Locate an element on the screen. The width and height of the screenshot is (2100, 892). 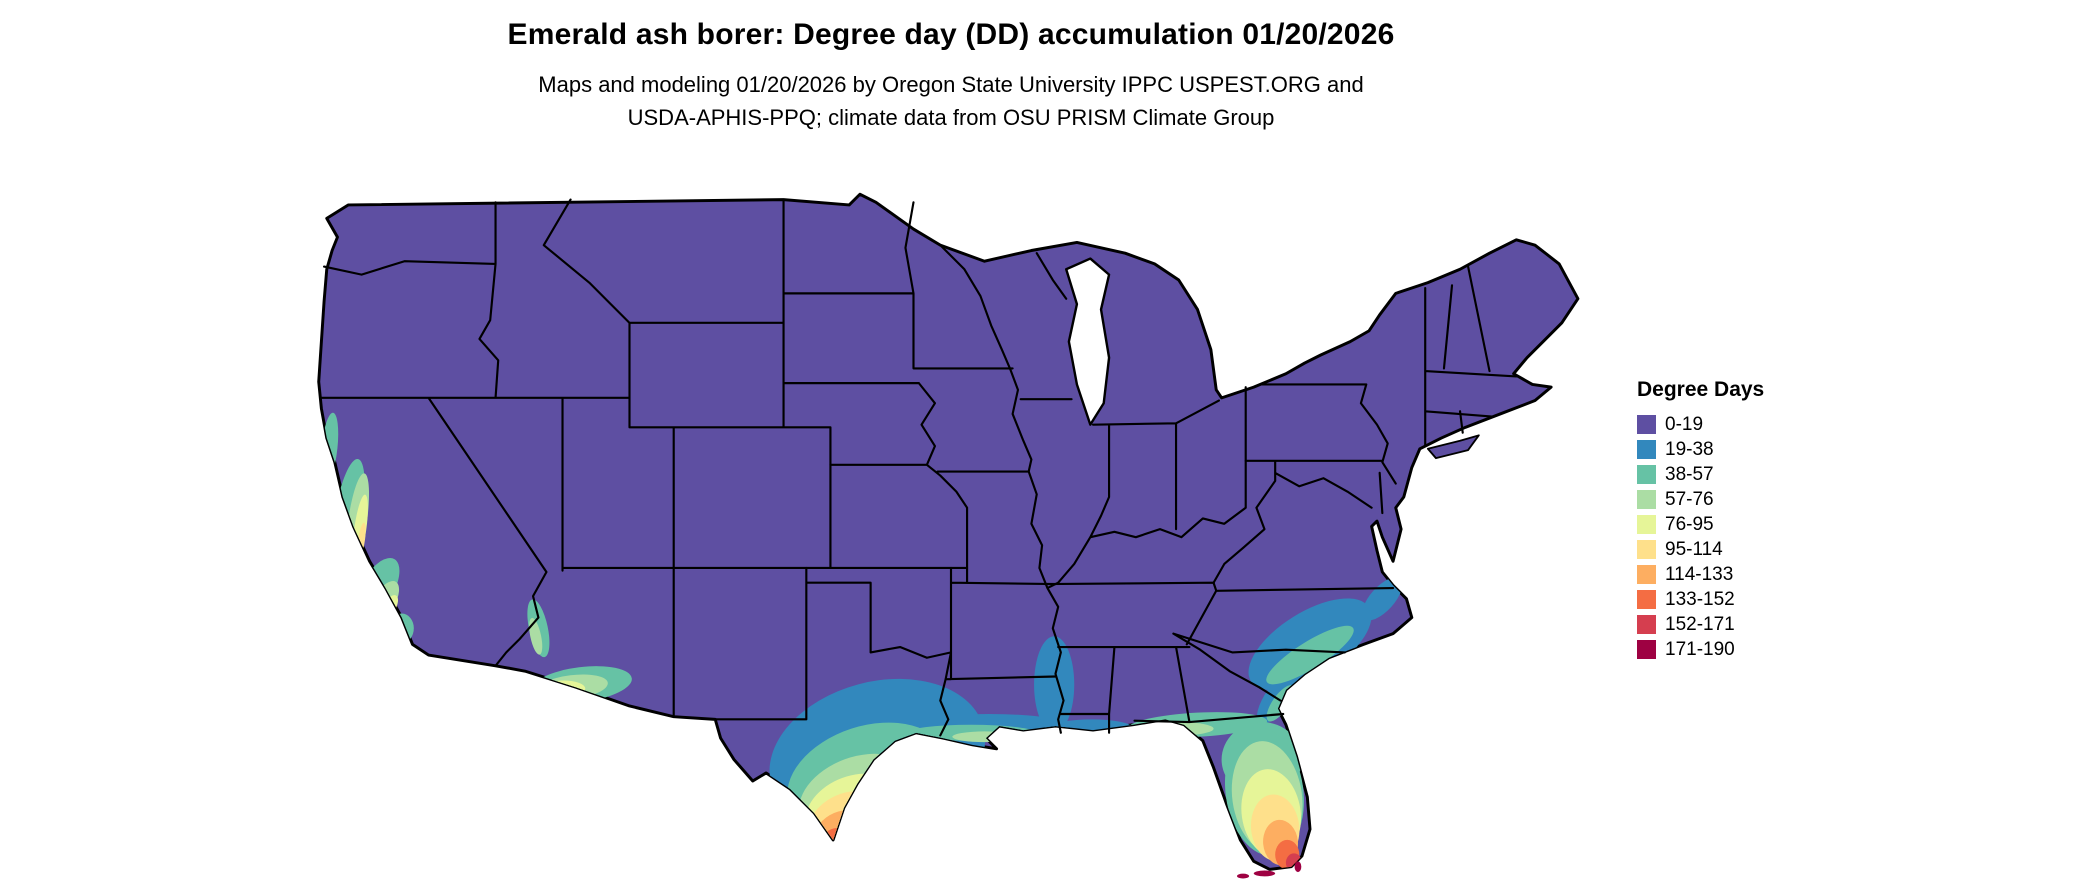
legend-label: 133-152 is located at coordinates (1700, 599).